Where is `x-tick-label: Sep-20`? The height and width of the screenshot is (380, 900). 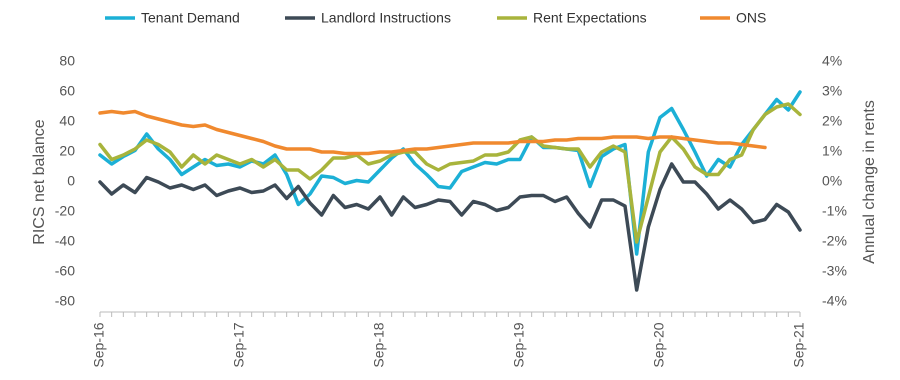 x-tick-label: Sep-20 is located at coordinates (659, 344).